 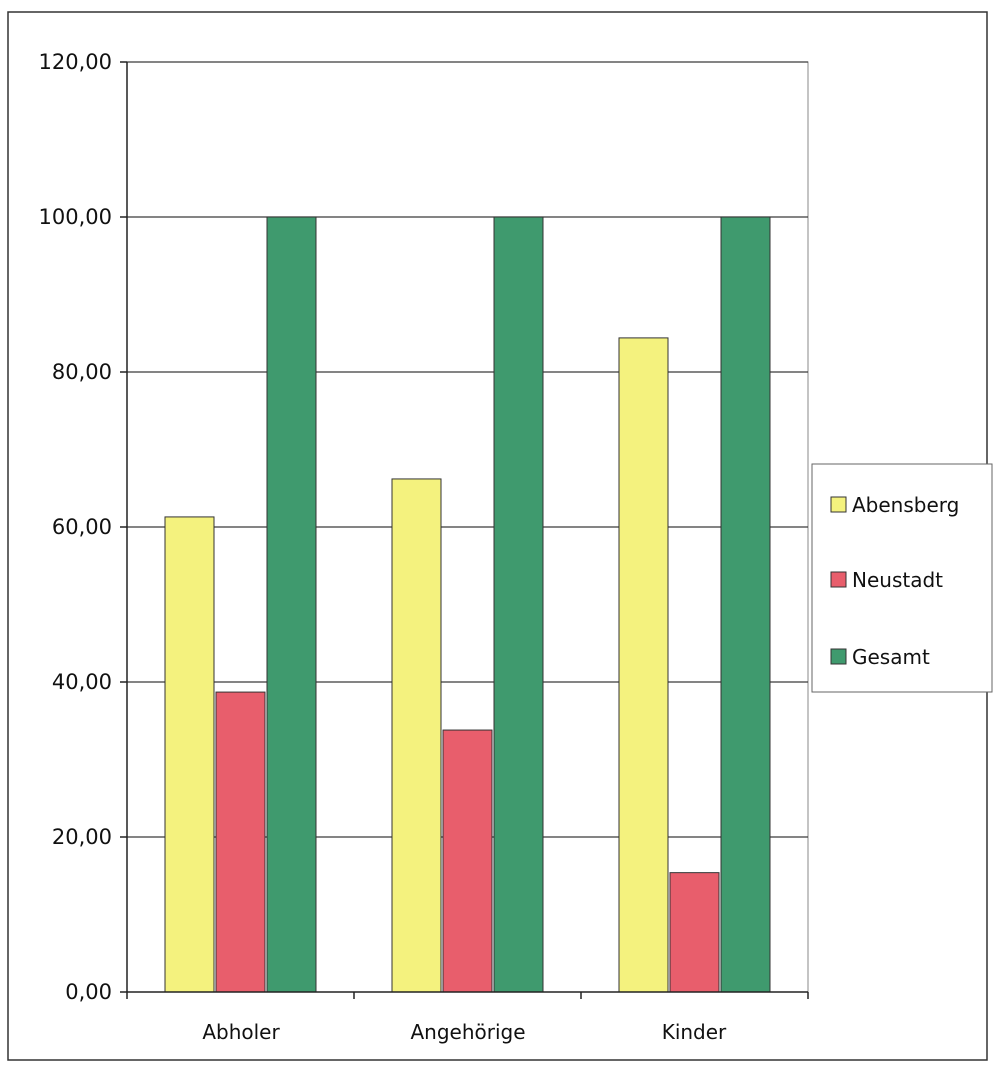 What do you see at coordinates (82, 837) in the screenshot?
I see `y-tick-label: 20,00` at bounding box center [82, 837].